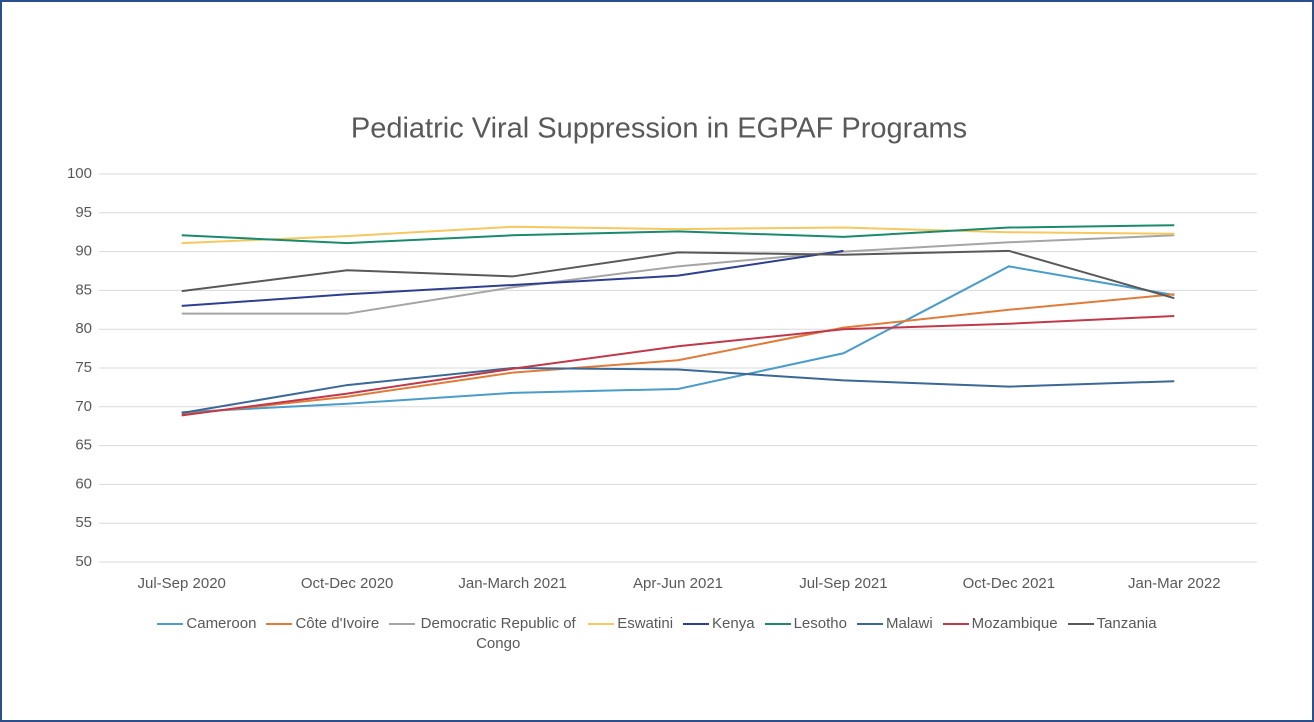 The image size is (1314, 722). What do you see at coordinates (820, 623) in the screenshot?
I see `legend-label: Lesotho` at bounding box center [820, 623].